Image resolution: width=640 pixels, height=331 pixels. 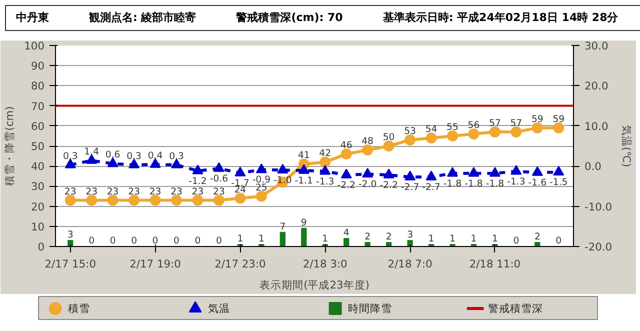 I want to click on data-label: 48, so click(x=368, y=142).